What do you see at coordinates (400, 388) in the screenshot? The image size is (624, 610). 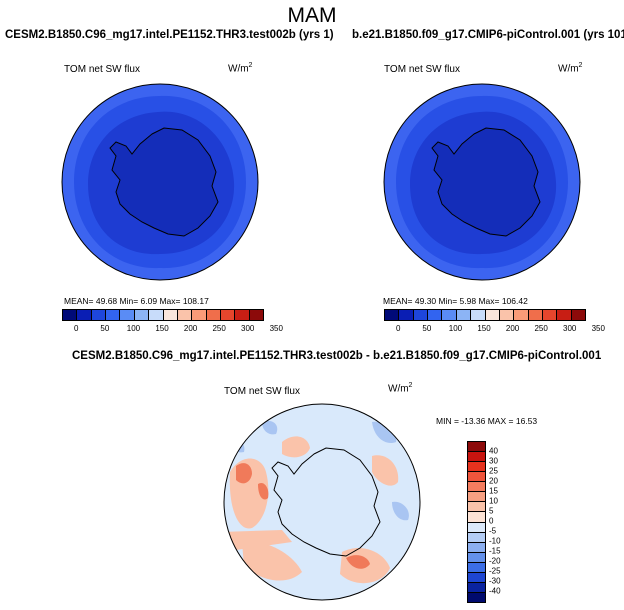 I see `diff-panel-units: W/m2` at bounding box center [400, 388].